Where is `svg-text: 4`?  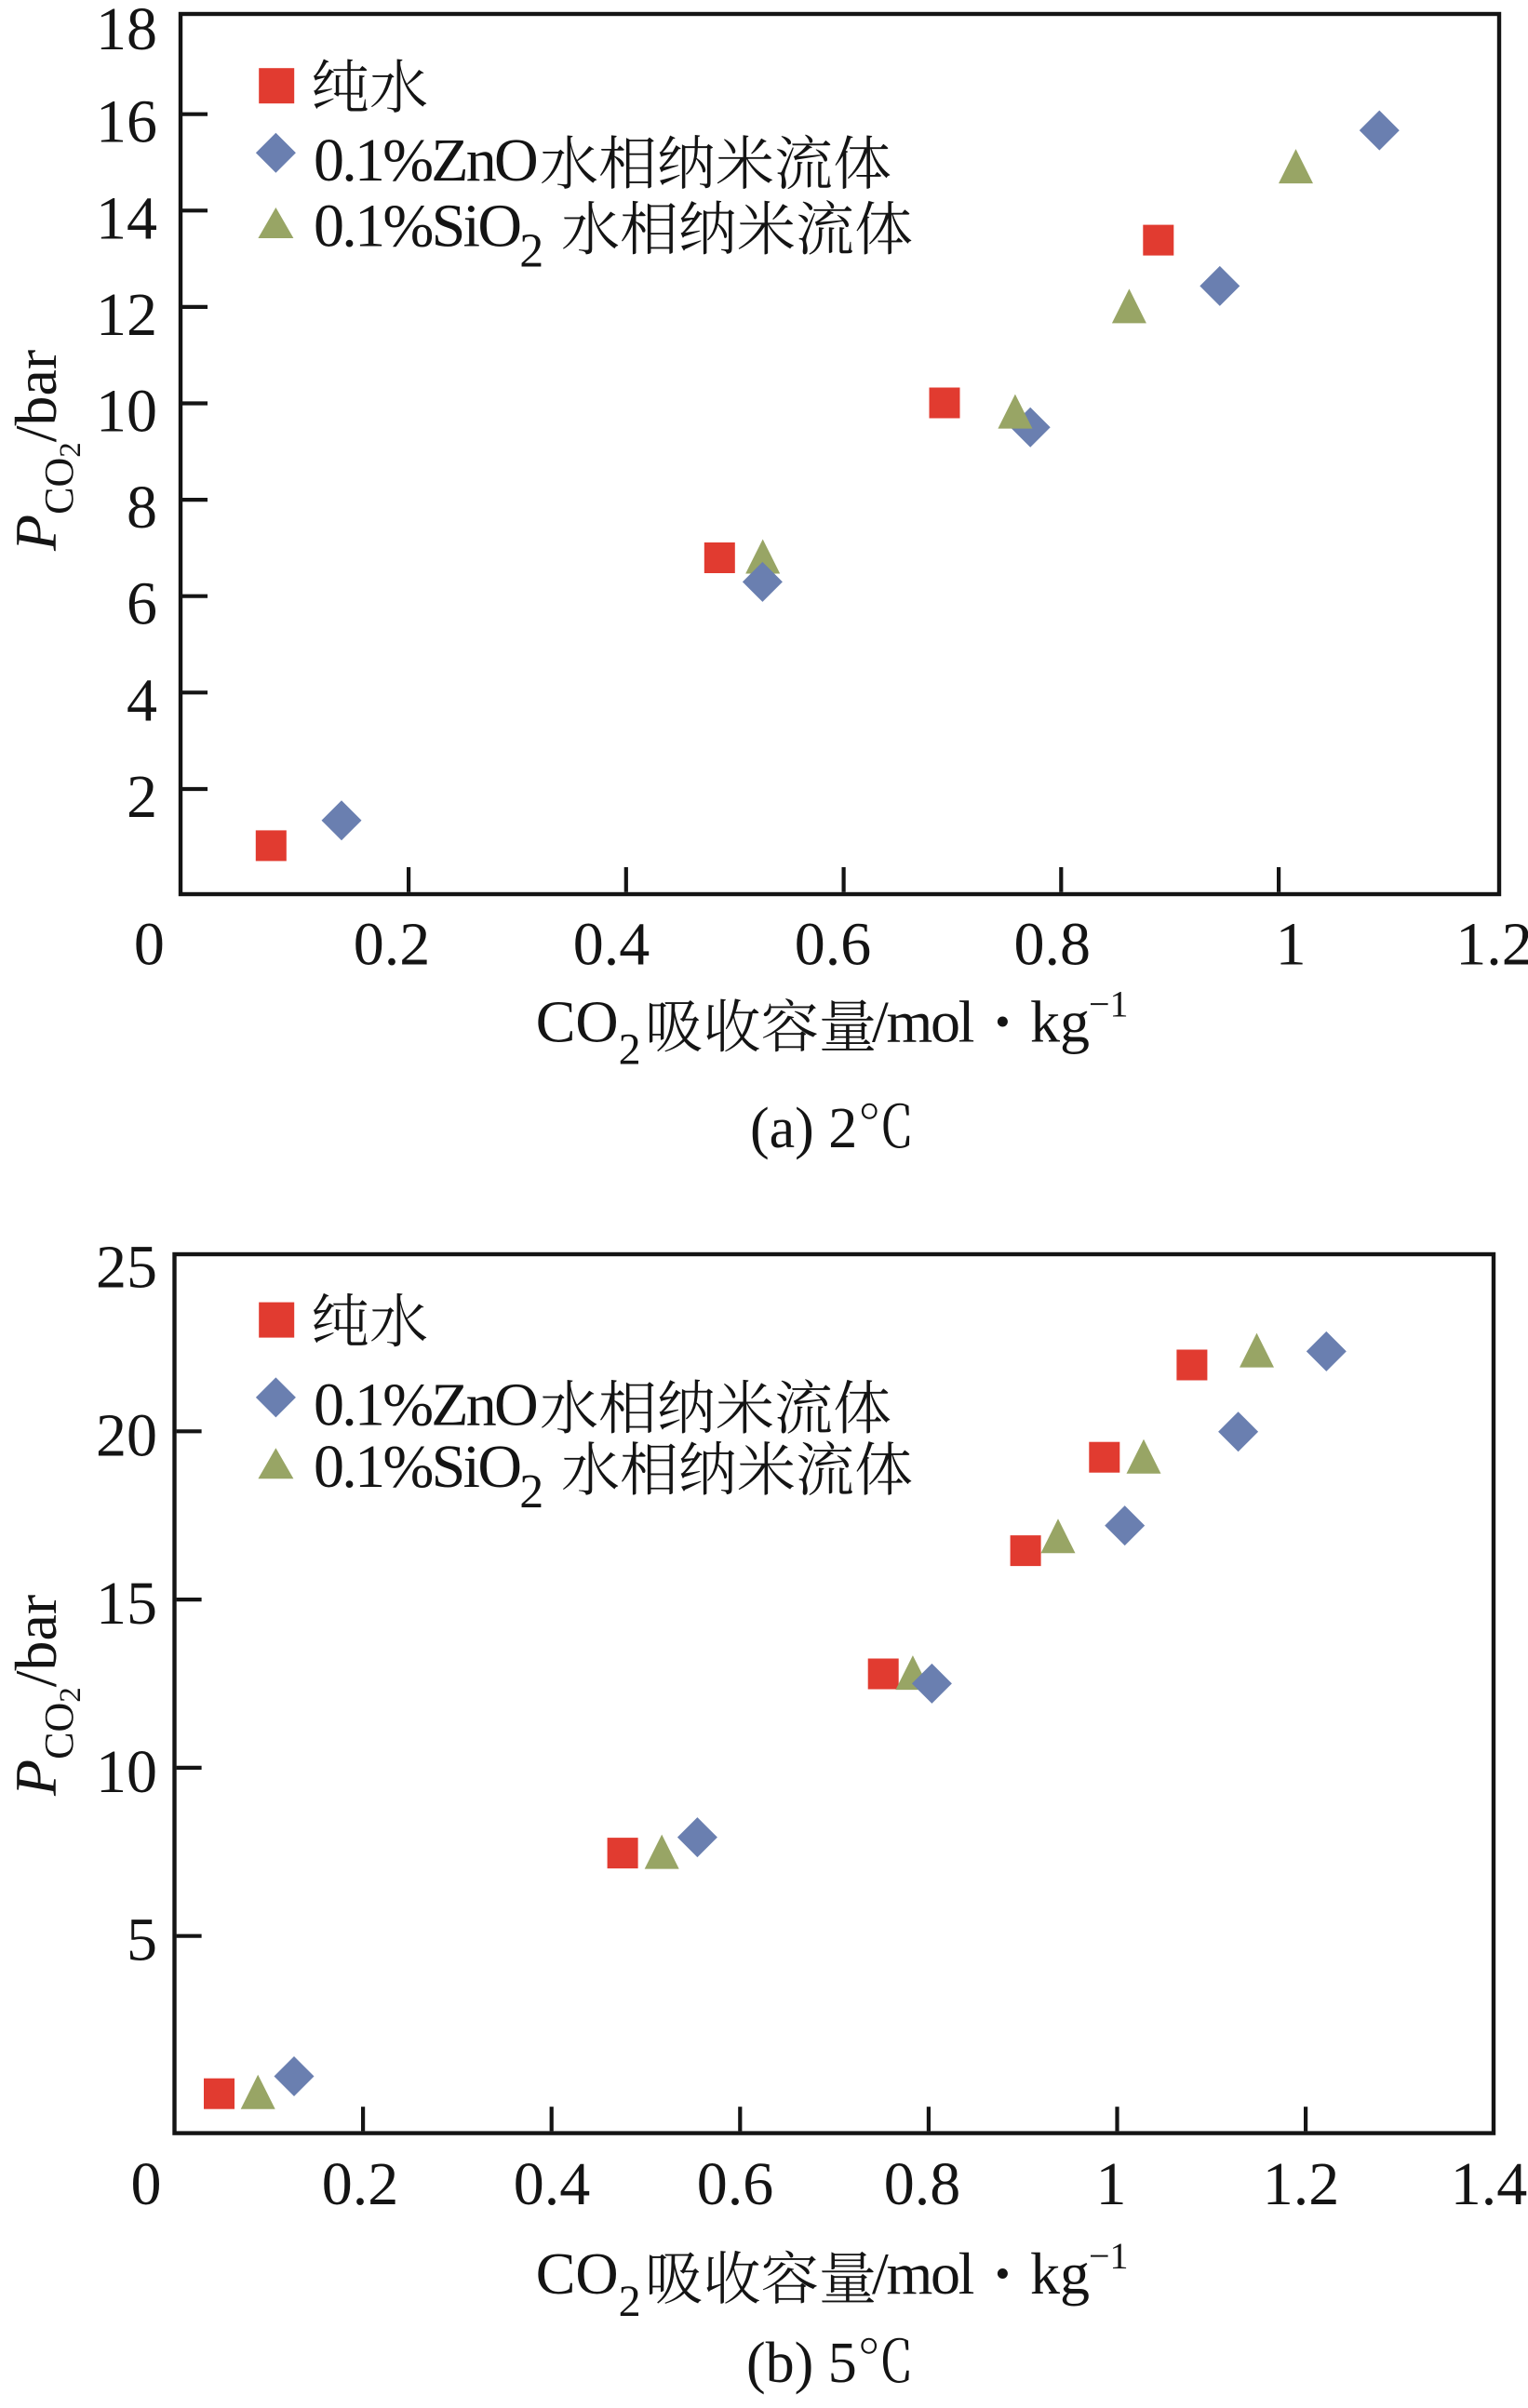
svg-text: 4 is located at coordinates (142, 700).